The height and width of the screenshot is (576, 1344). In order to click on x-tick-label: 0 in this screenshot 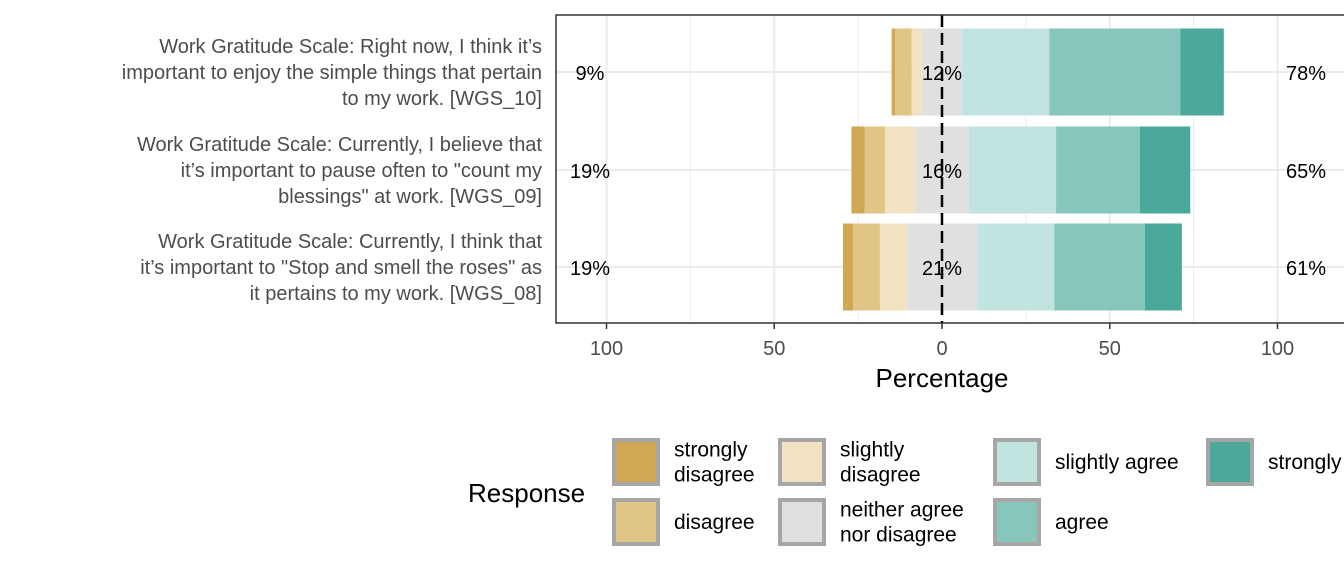, I will do `click(941, 349)`.